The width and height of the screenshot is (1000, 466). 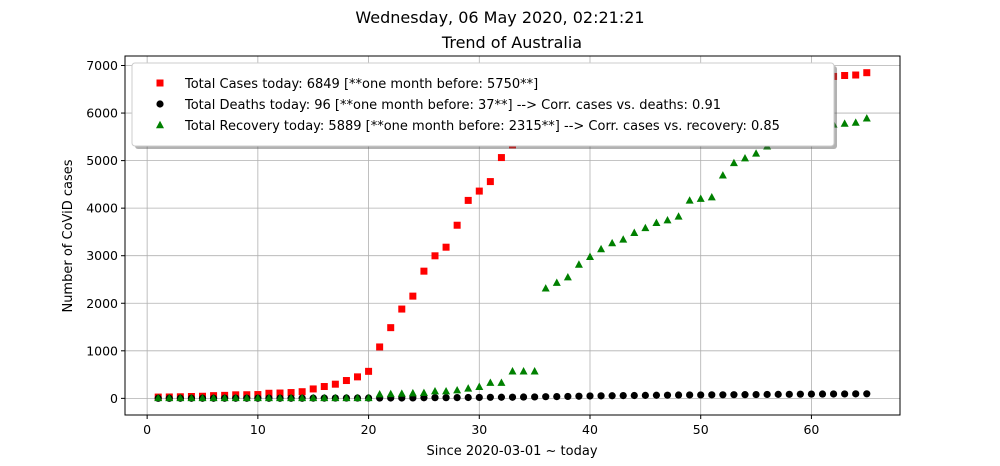 I want to click on x-tick-label: 0, so click(x=147, y=429).